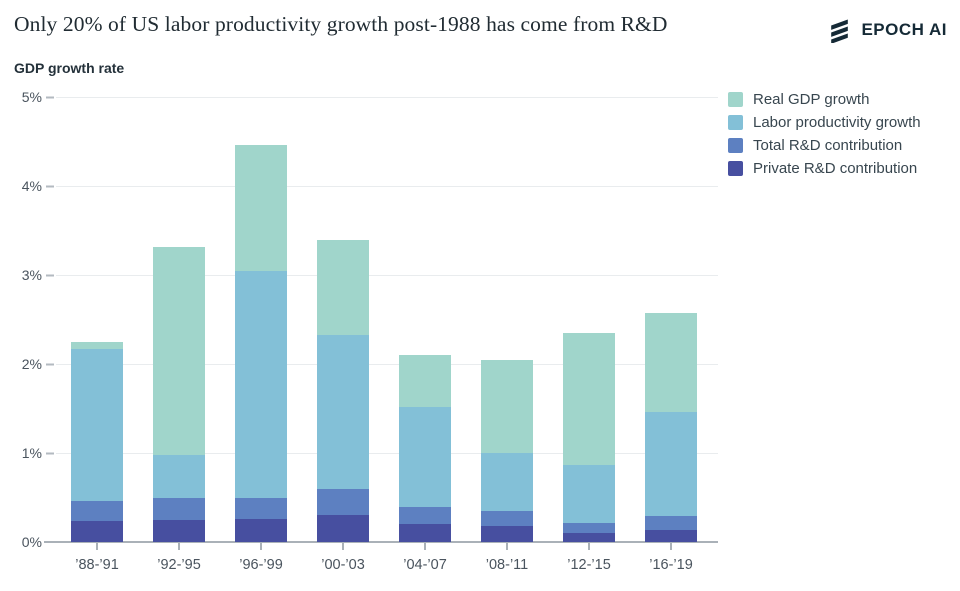 Image resolution: width=960 pixels, height=591 pixels. What do you see at coordinates (31, 275) in the screenshot?
I see `y-tick-label: 3%` at bounding box center [31, 275].